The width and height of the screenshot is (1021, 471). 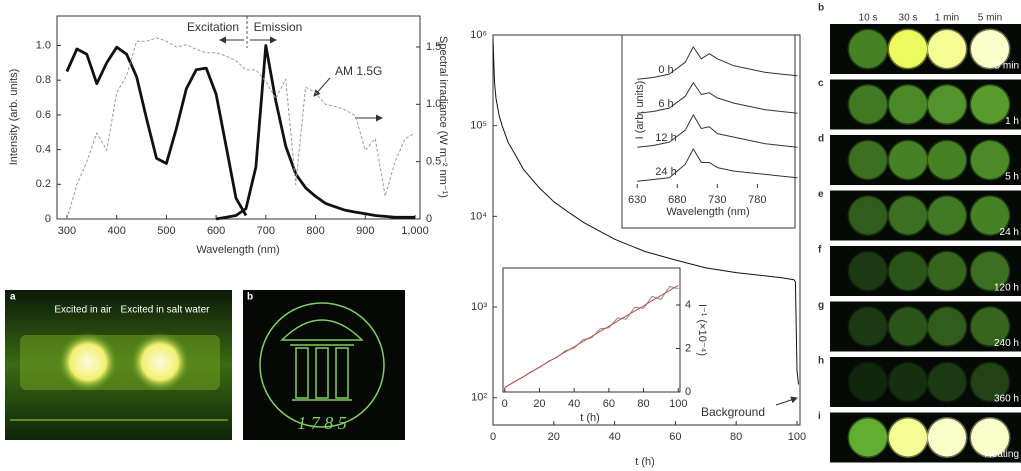 I want to click on y2-tick-label: 1.0, so click(x=433, y=104).